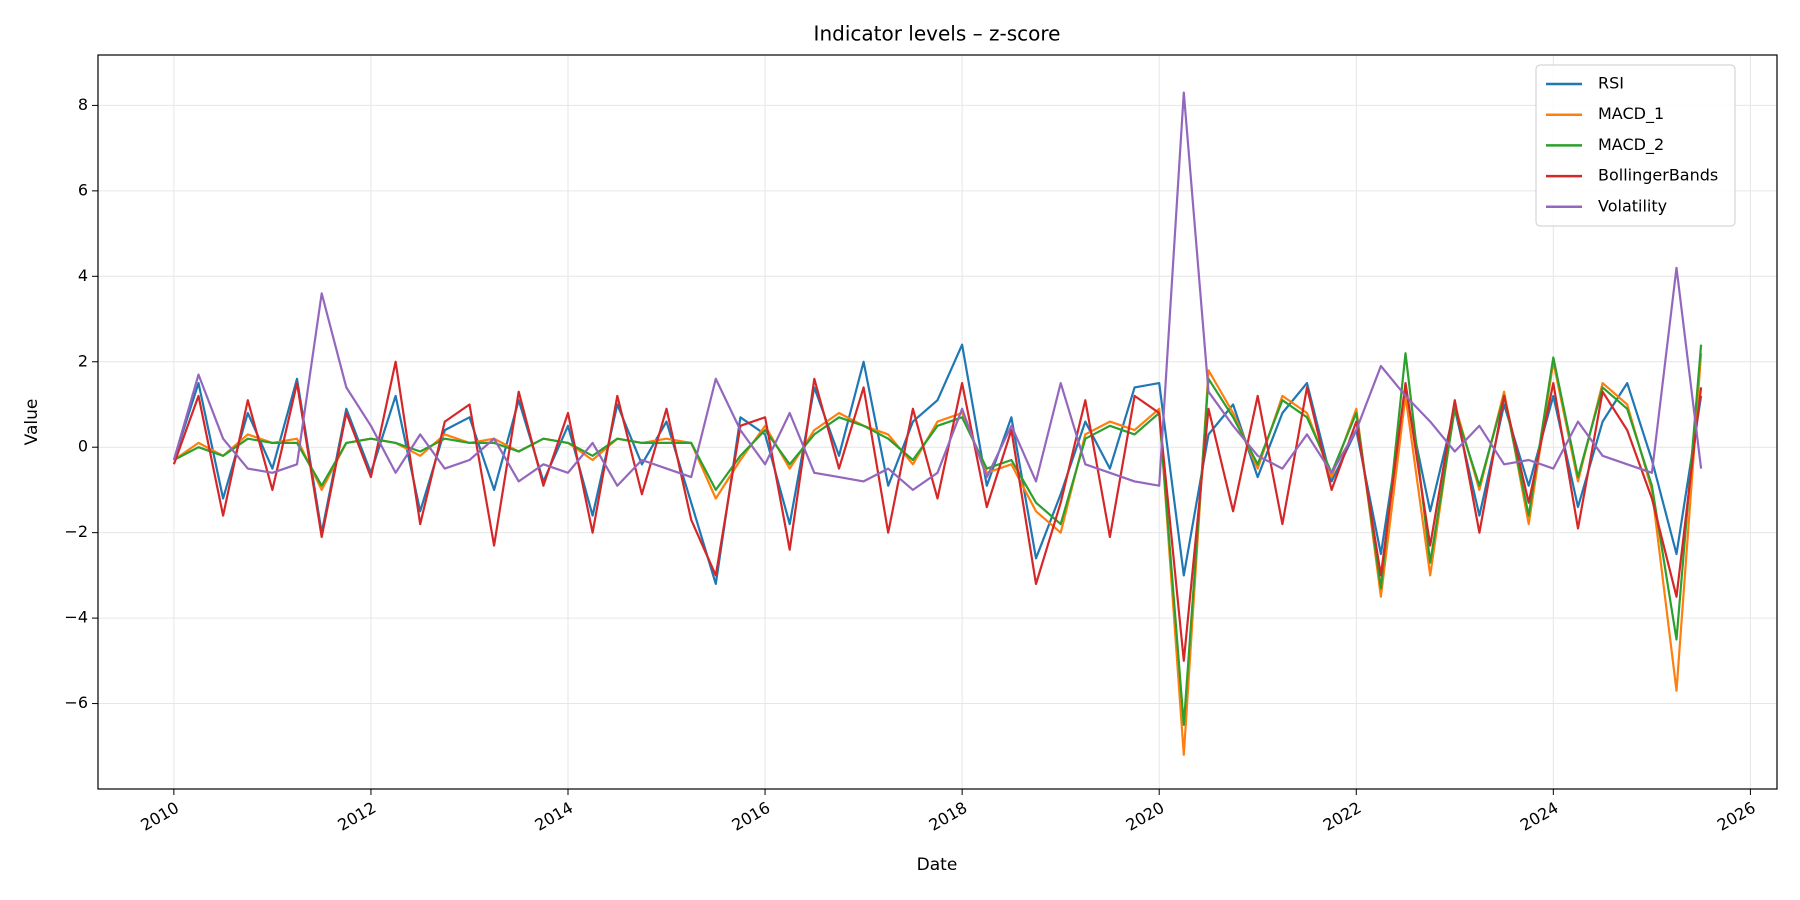  Describe the element at coordinates (76, 617) in the screenshot. I see `y-tick-label: −4` at that location.